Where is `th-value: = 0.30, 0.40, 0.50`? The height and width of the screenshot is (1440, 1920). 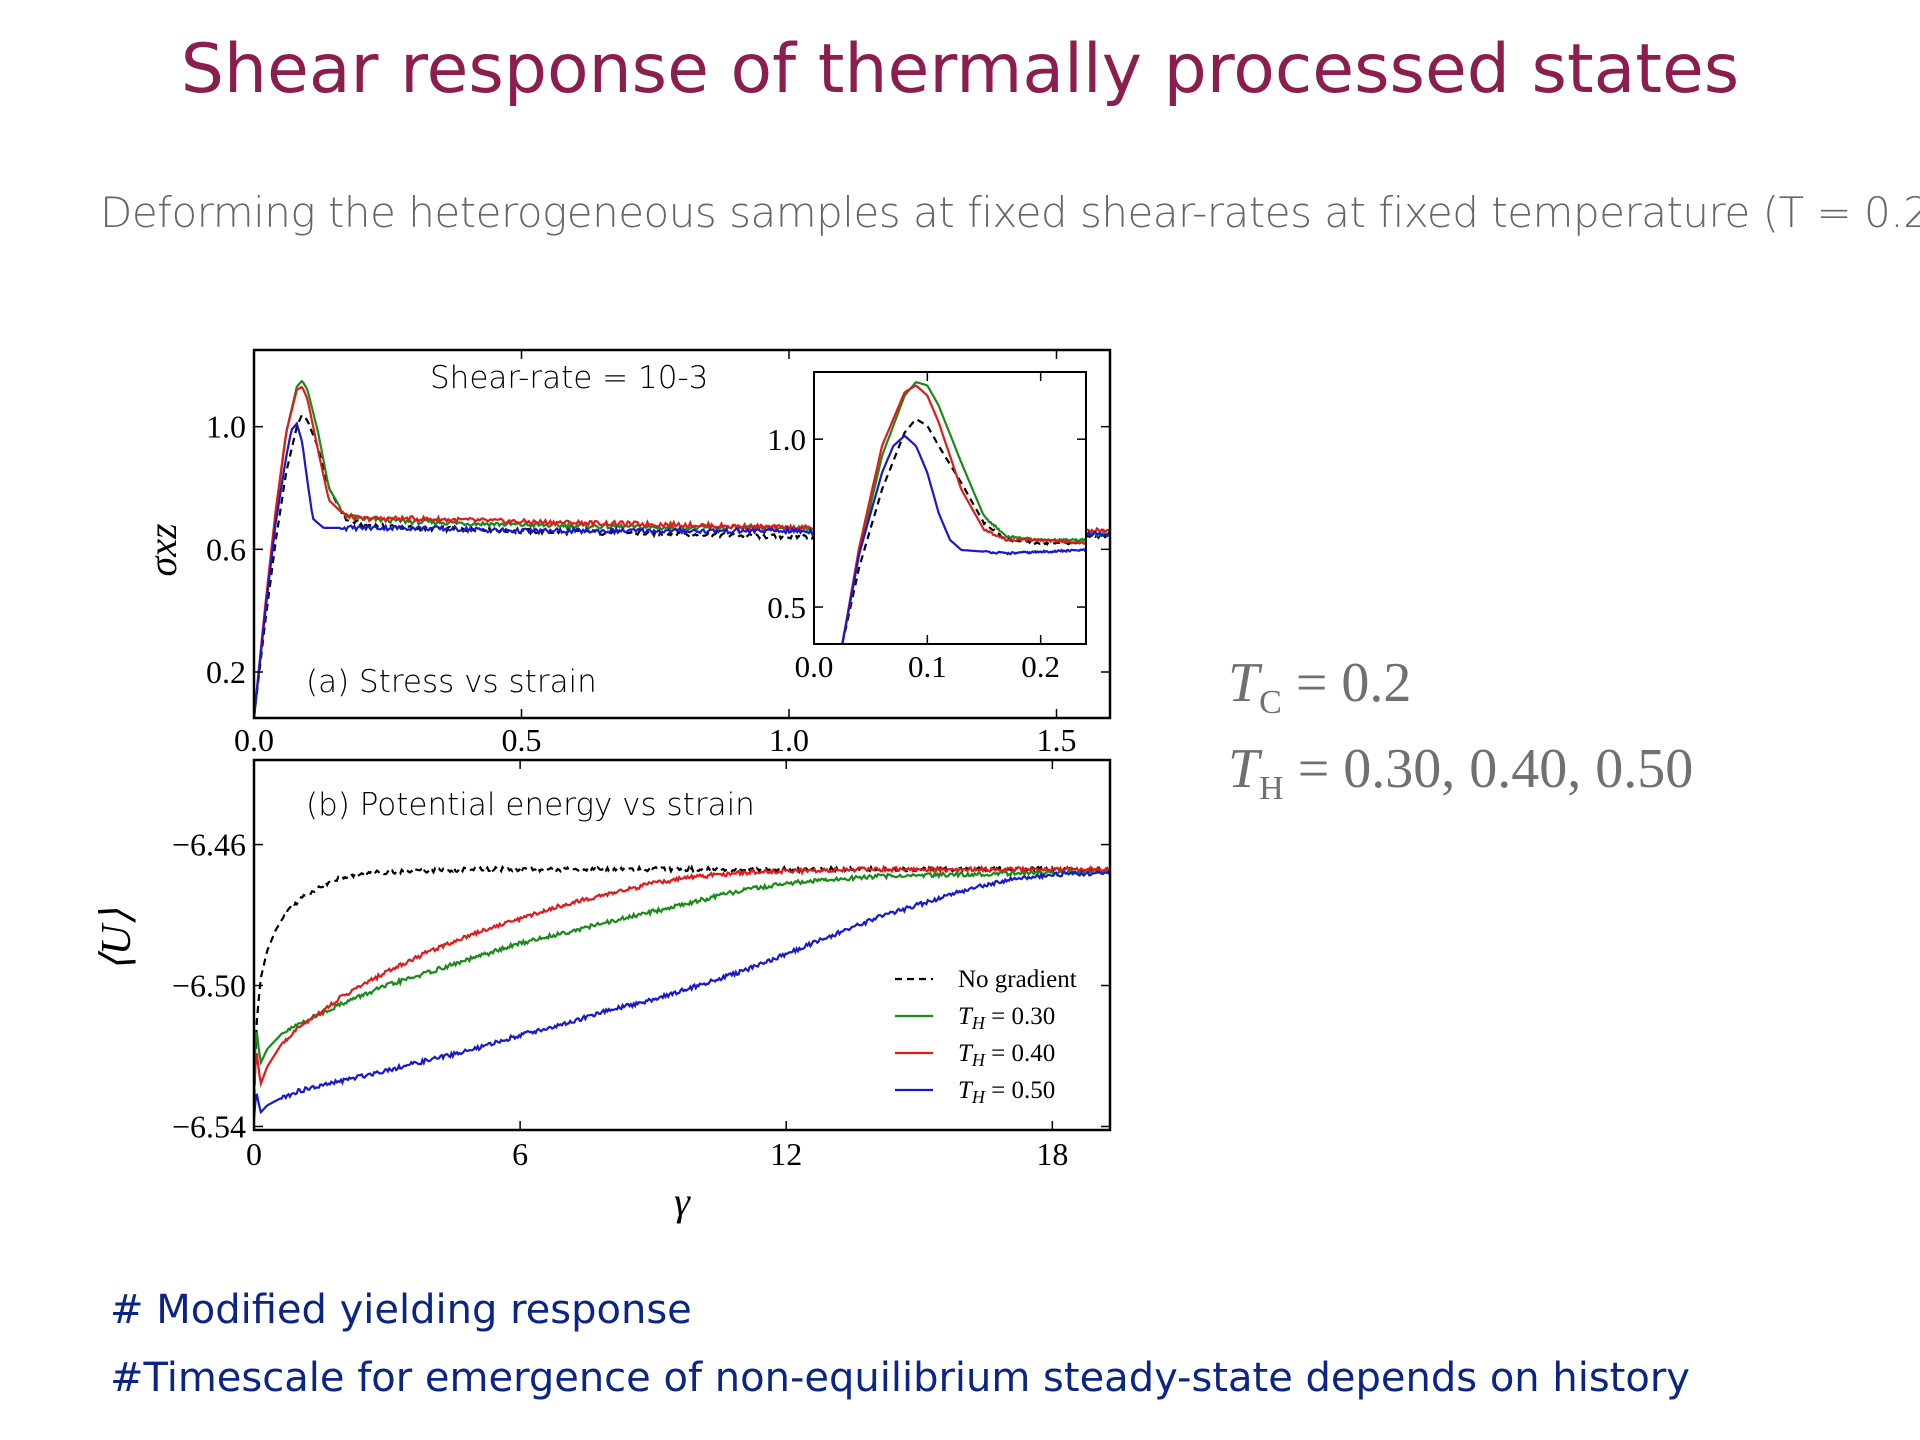
th-value: = 0.30, 0.40, 0.50 is located at coordinates (1495, 769).